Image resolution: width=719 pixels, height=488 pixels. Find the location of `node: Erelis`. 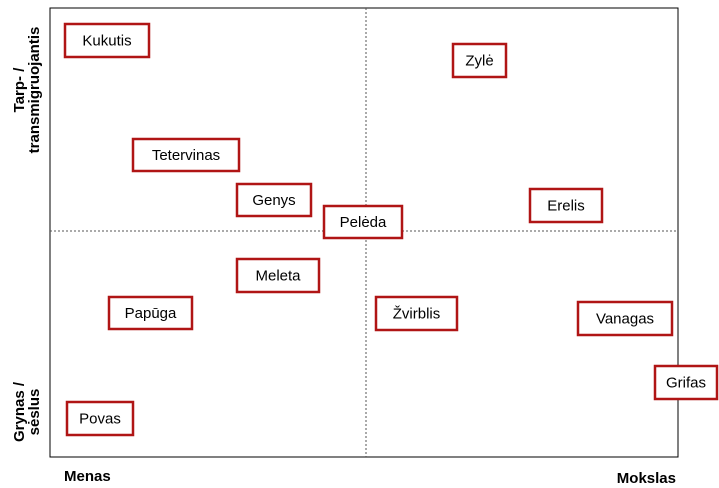

node: Erelis is located at coordinates (566, 205).